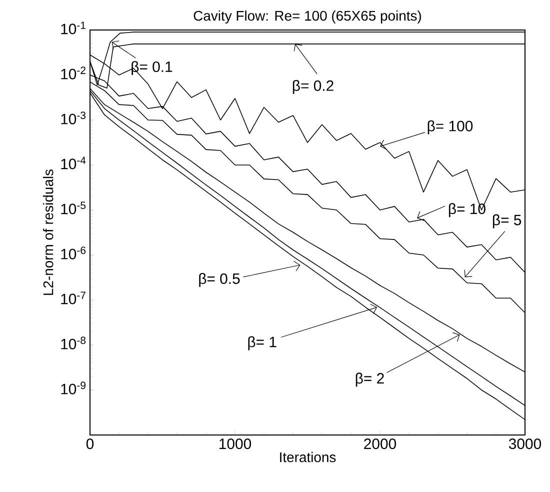 The height and width of the screenshot is (492, 550). I want to click on y-tick-label: 10$^{-9}$, so click(73, 388).